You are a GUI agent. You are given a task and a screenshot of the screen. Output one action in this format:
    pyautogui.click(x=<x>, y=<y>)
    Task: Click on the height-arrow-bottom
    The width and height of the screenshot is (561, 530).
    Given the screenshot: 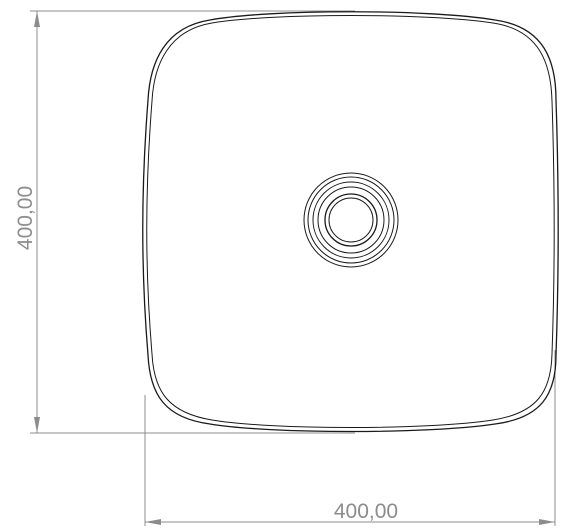 What is the action you would take?
    pyautogui.click(x=37, y=425)
    